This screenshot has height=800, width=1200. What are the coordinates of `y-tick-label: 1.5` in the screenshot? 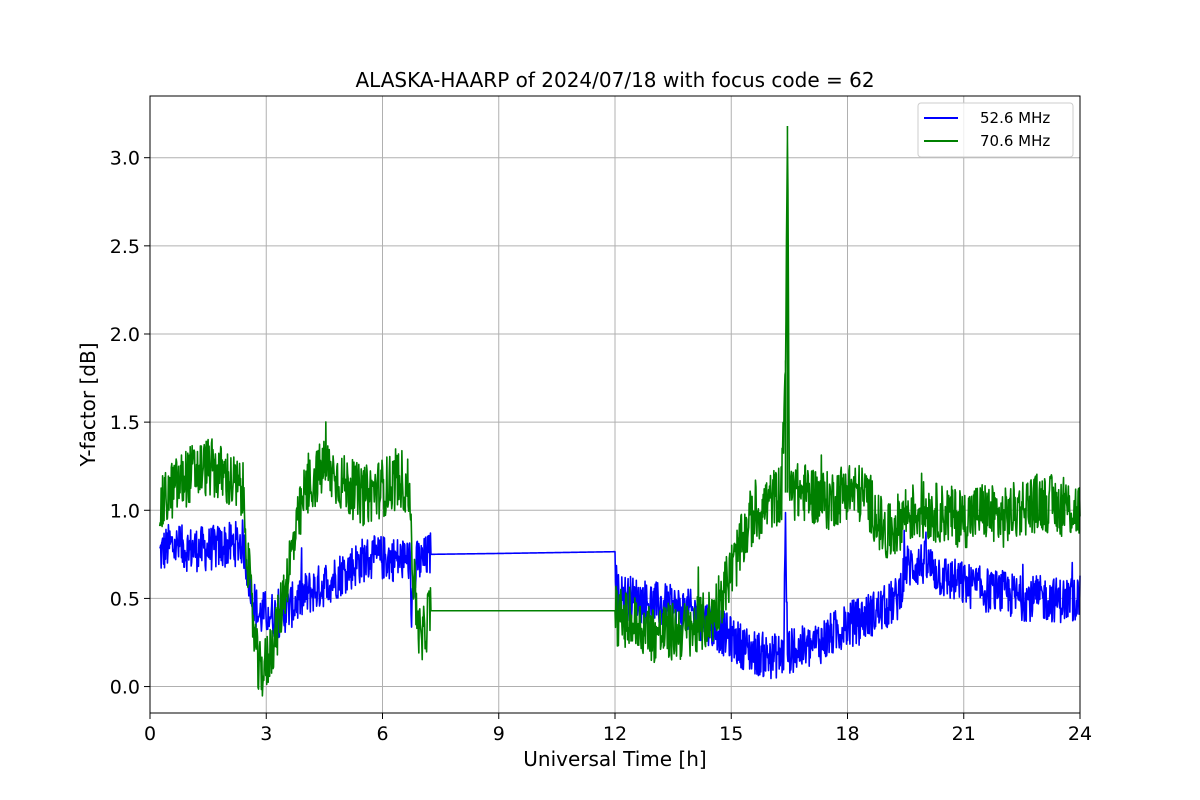 It's located at (125, 423).